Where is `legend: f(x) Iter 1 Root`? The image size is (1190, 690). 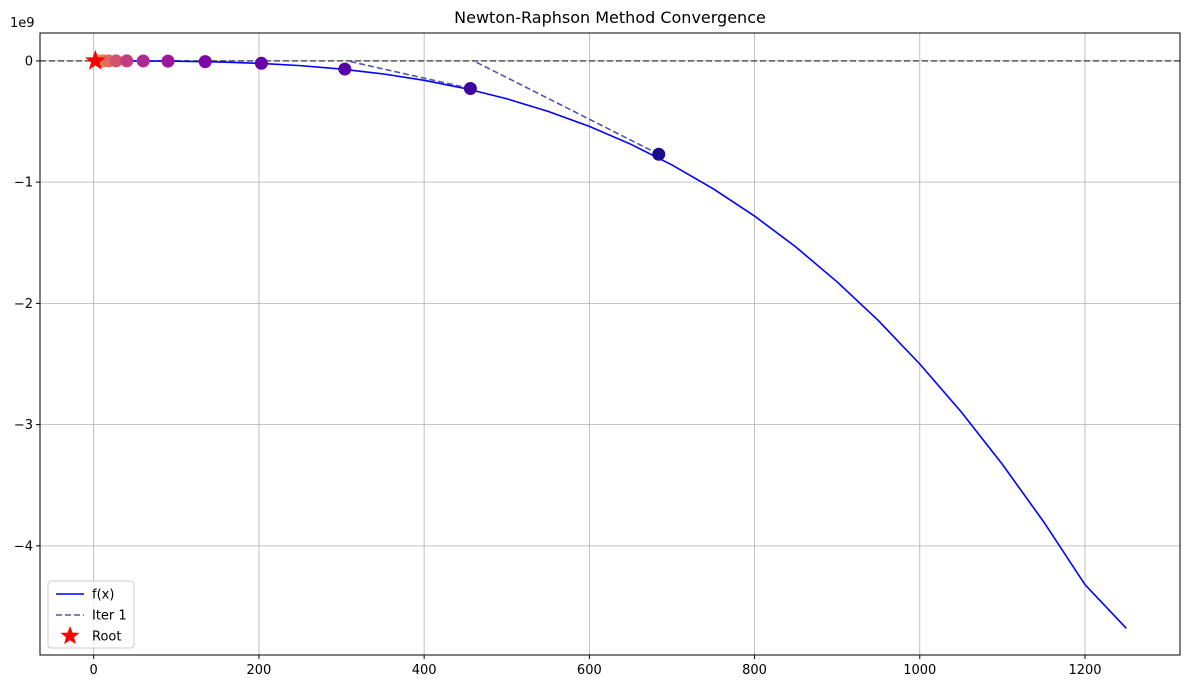 legend: f(x) Iter 1 Root is located at coordinates (91, 614).